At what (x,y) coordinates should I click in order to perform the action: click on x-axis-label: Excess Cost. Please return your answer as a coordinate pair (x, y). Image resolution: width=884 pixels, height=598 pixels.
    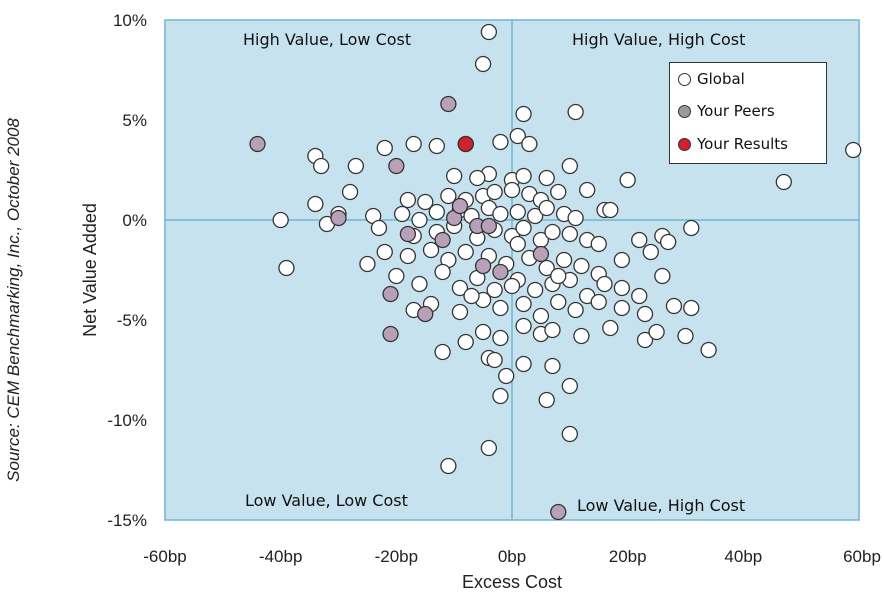
    Looking at the image, I should click on (512, 582).